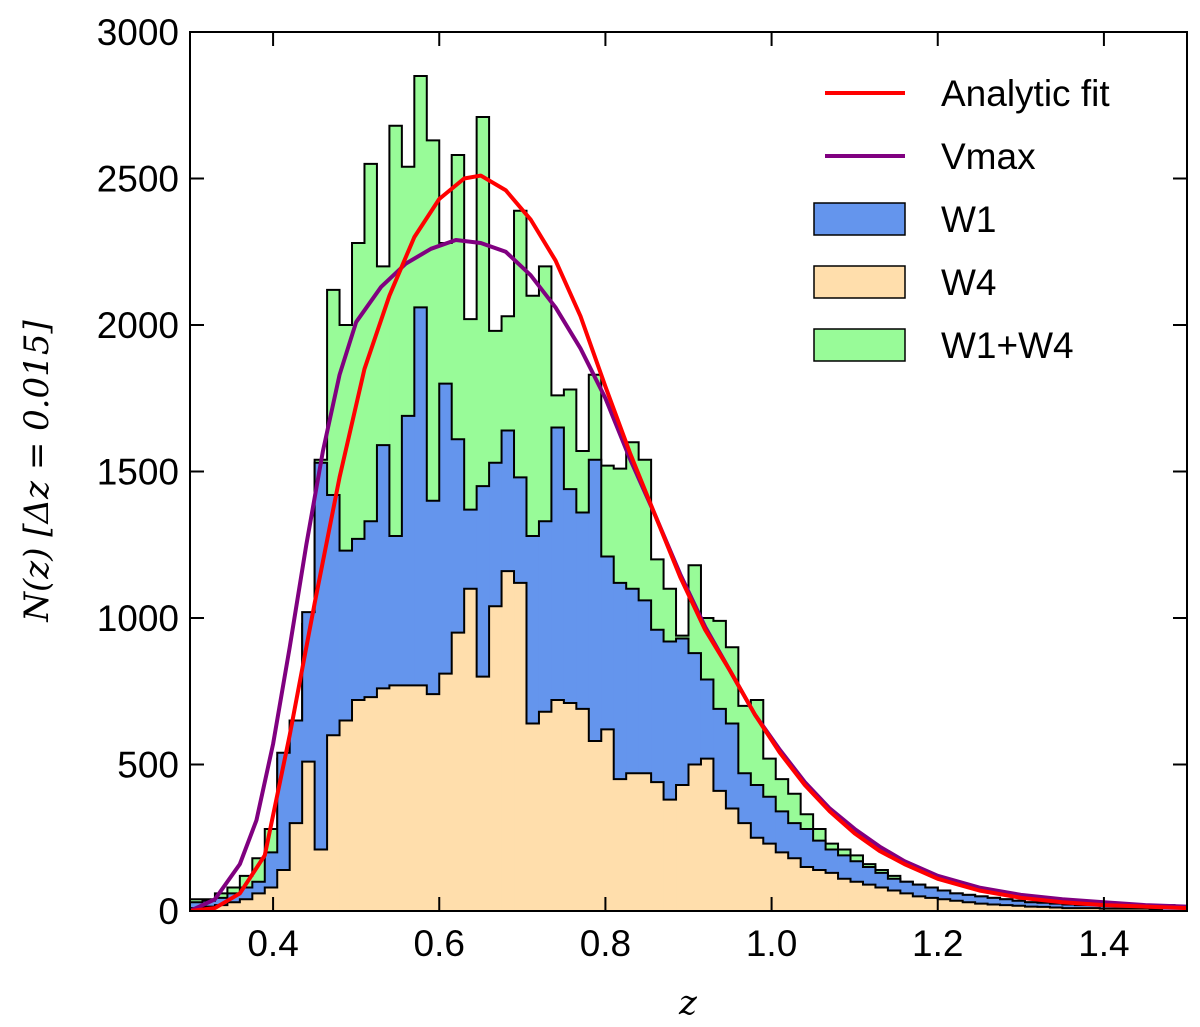 This screenshot has height=1027, width=1200. Describe the element at coordinates (771, 943) in the screenshot. I see `x-tick-label: 1.0` at that location.